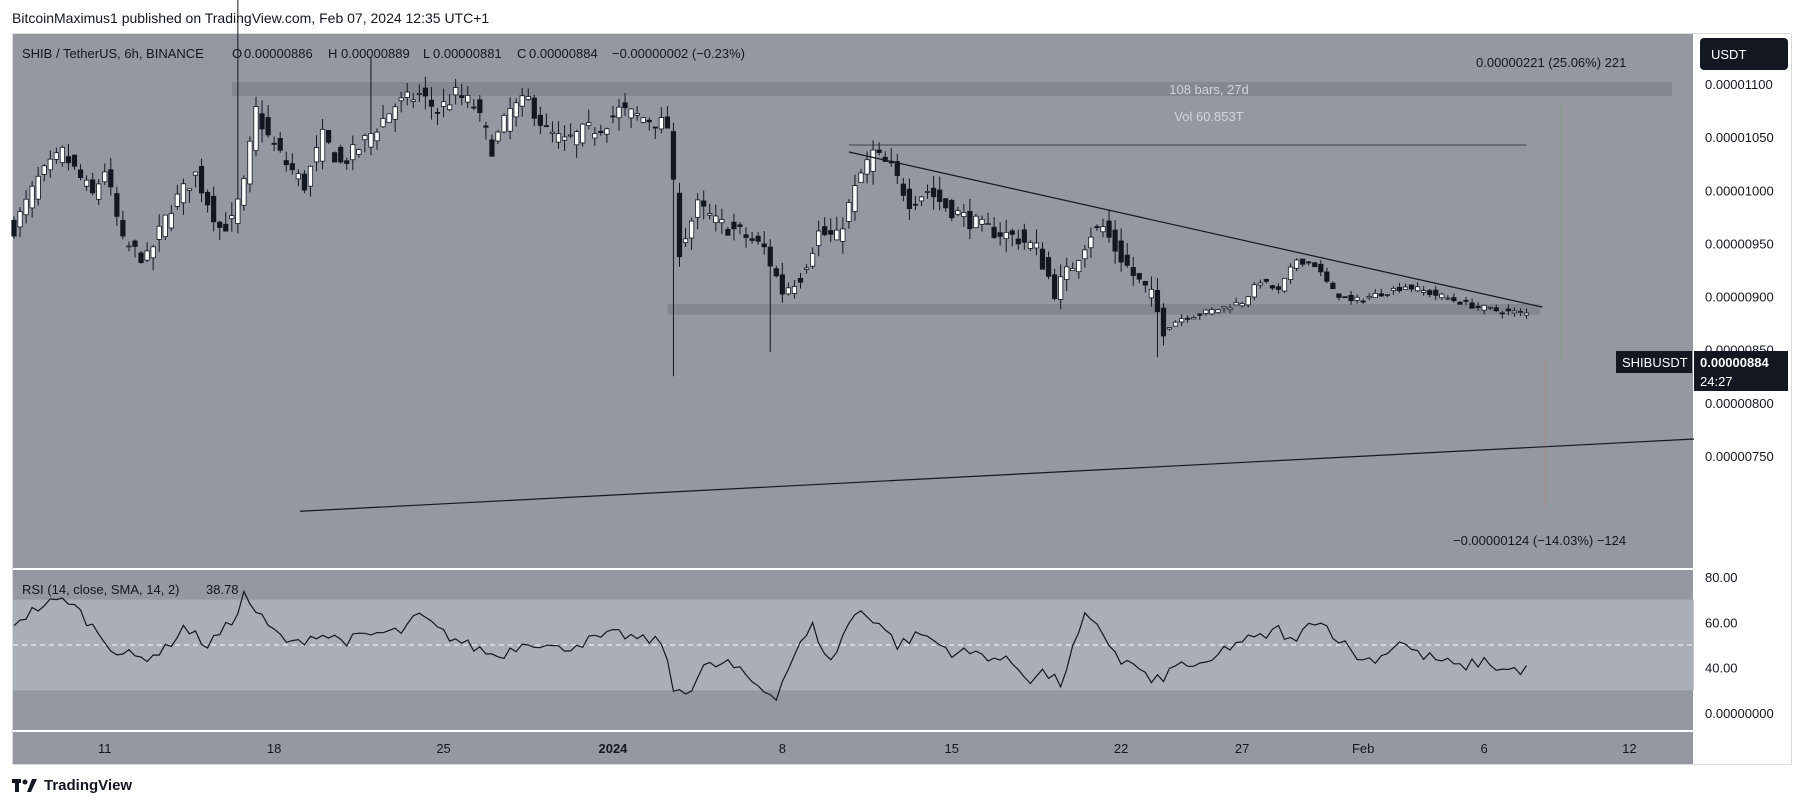 The image size is (1807, 809). Describe the element at coordinates (274, 748) in the screenshot. I see `date-tick-label: 18` at that location.